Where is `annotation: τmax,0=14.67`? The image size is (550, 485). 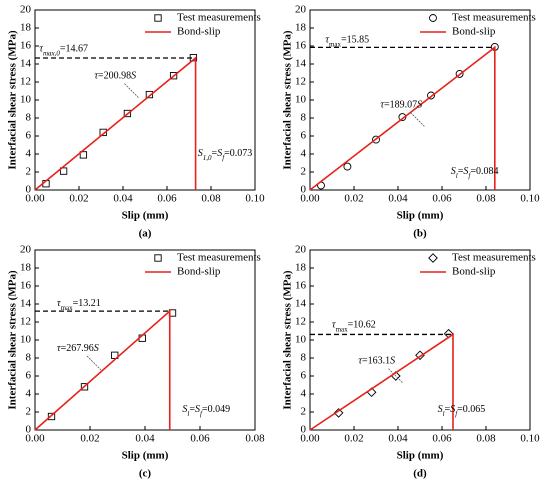
annotation: τmax,0=14.67 is located at coordinates (63, 50).